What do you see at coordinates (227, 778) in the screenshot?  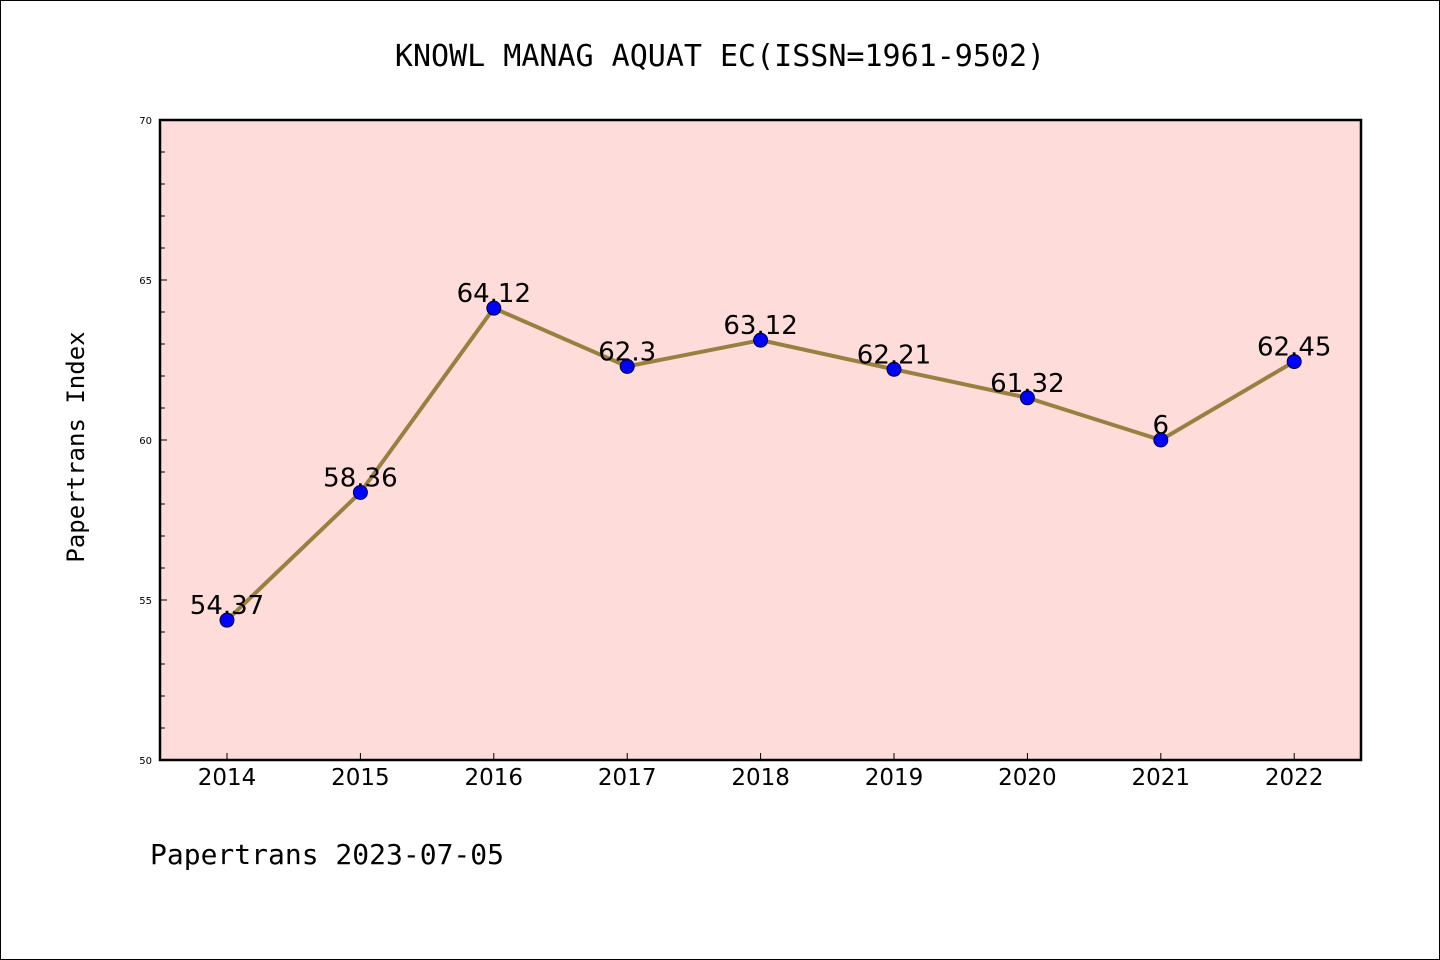 I see `x-tick-label: 2014` at bounding box center [227, 778].